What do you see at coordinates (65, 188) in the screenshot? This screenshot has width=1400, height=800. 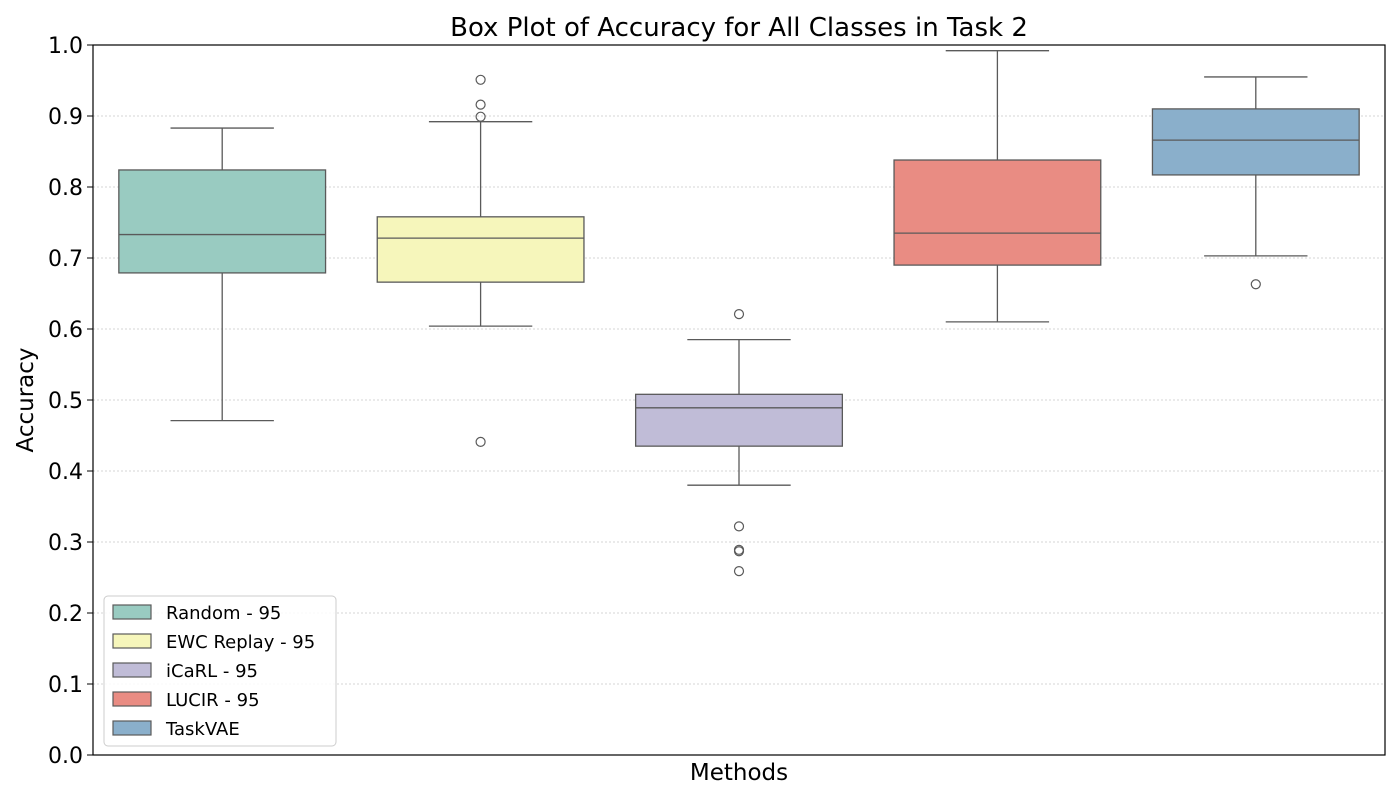 I see `y-tick-label: 0.8` at bounding box center [65, 188].